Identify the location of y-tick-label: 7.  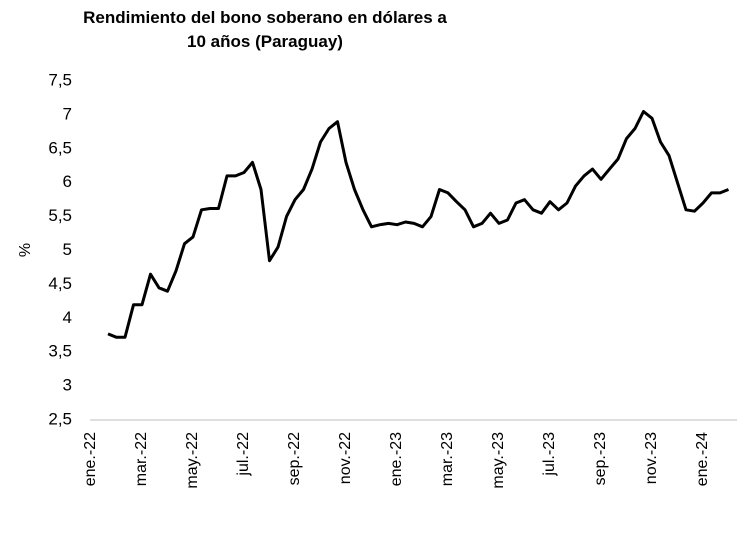
(67, 113).